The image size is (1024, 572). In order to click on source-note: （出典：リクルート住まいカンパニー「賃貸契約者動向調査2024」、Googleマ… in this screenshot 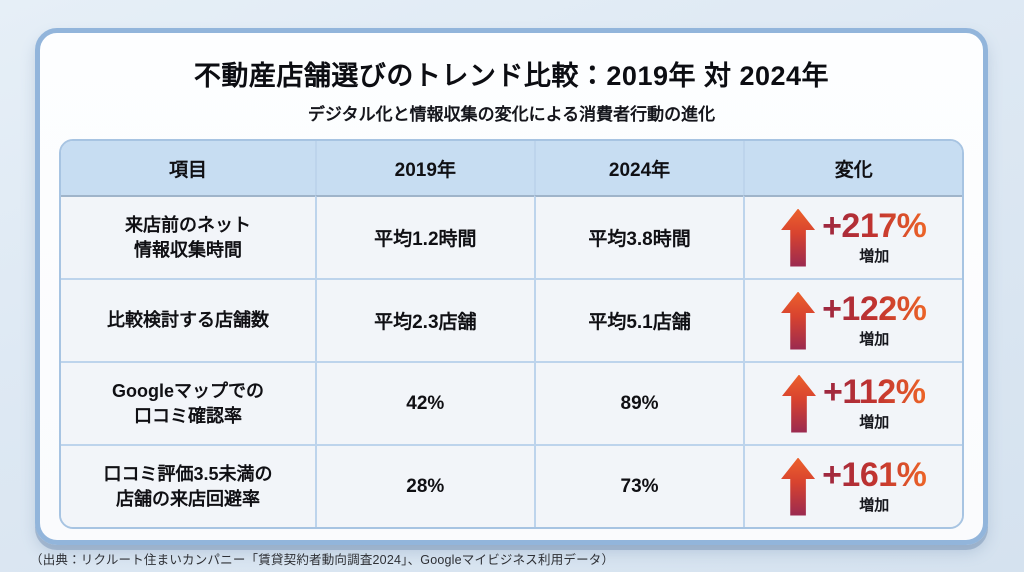, I will do `click(322, 560)`.